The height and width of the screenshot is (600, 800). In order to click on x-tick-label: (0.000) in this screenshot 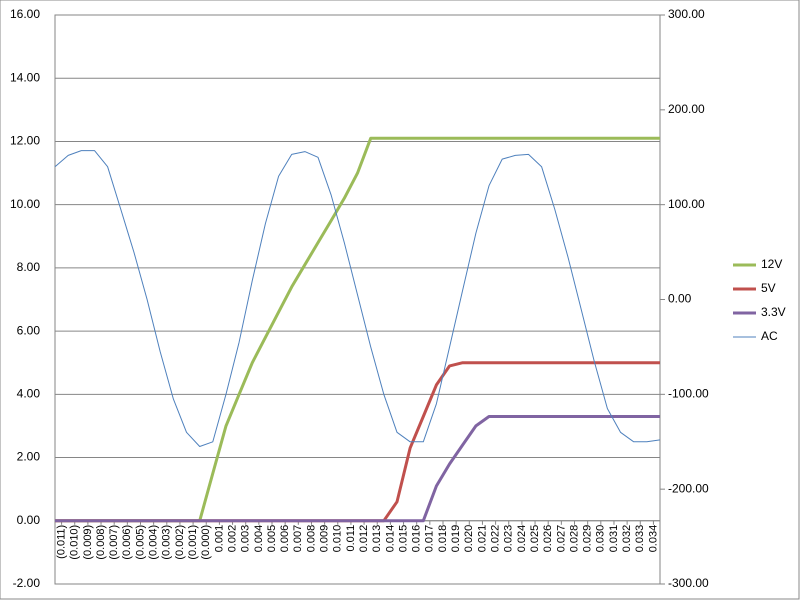, I will do `click(206, 542)`.